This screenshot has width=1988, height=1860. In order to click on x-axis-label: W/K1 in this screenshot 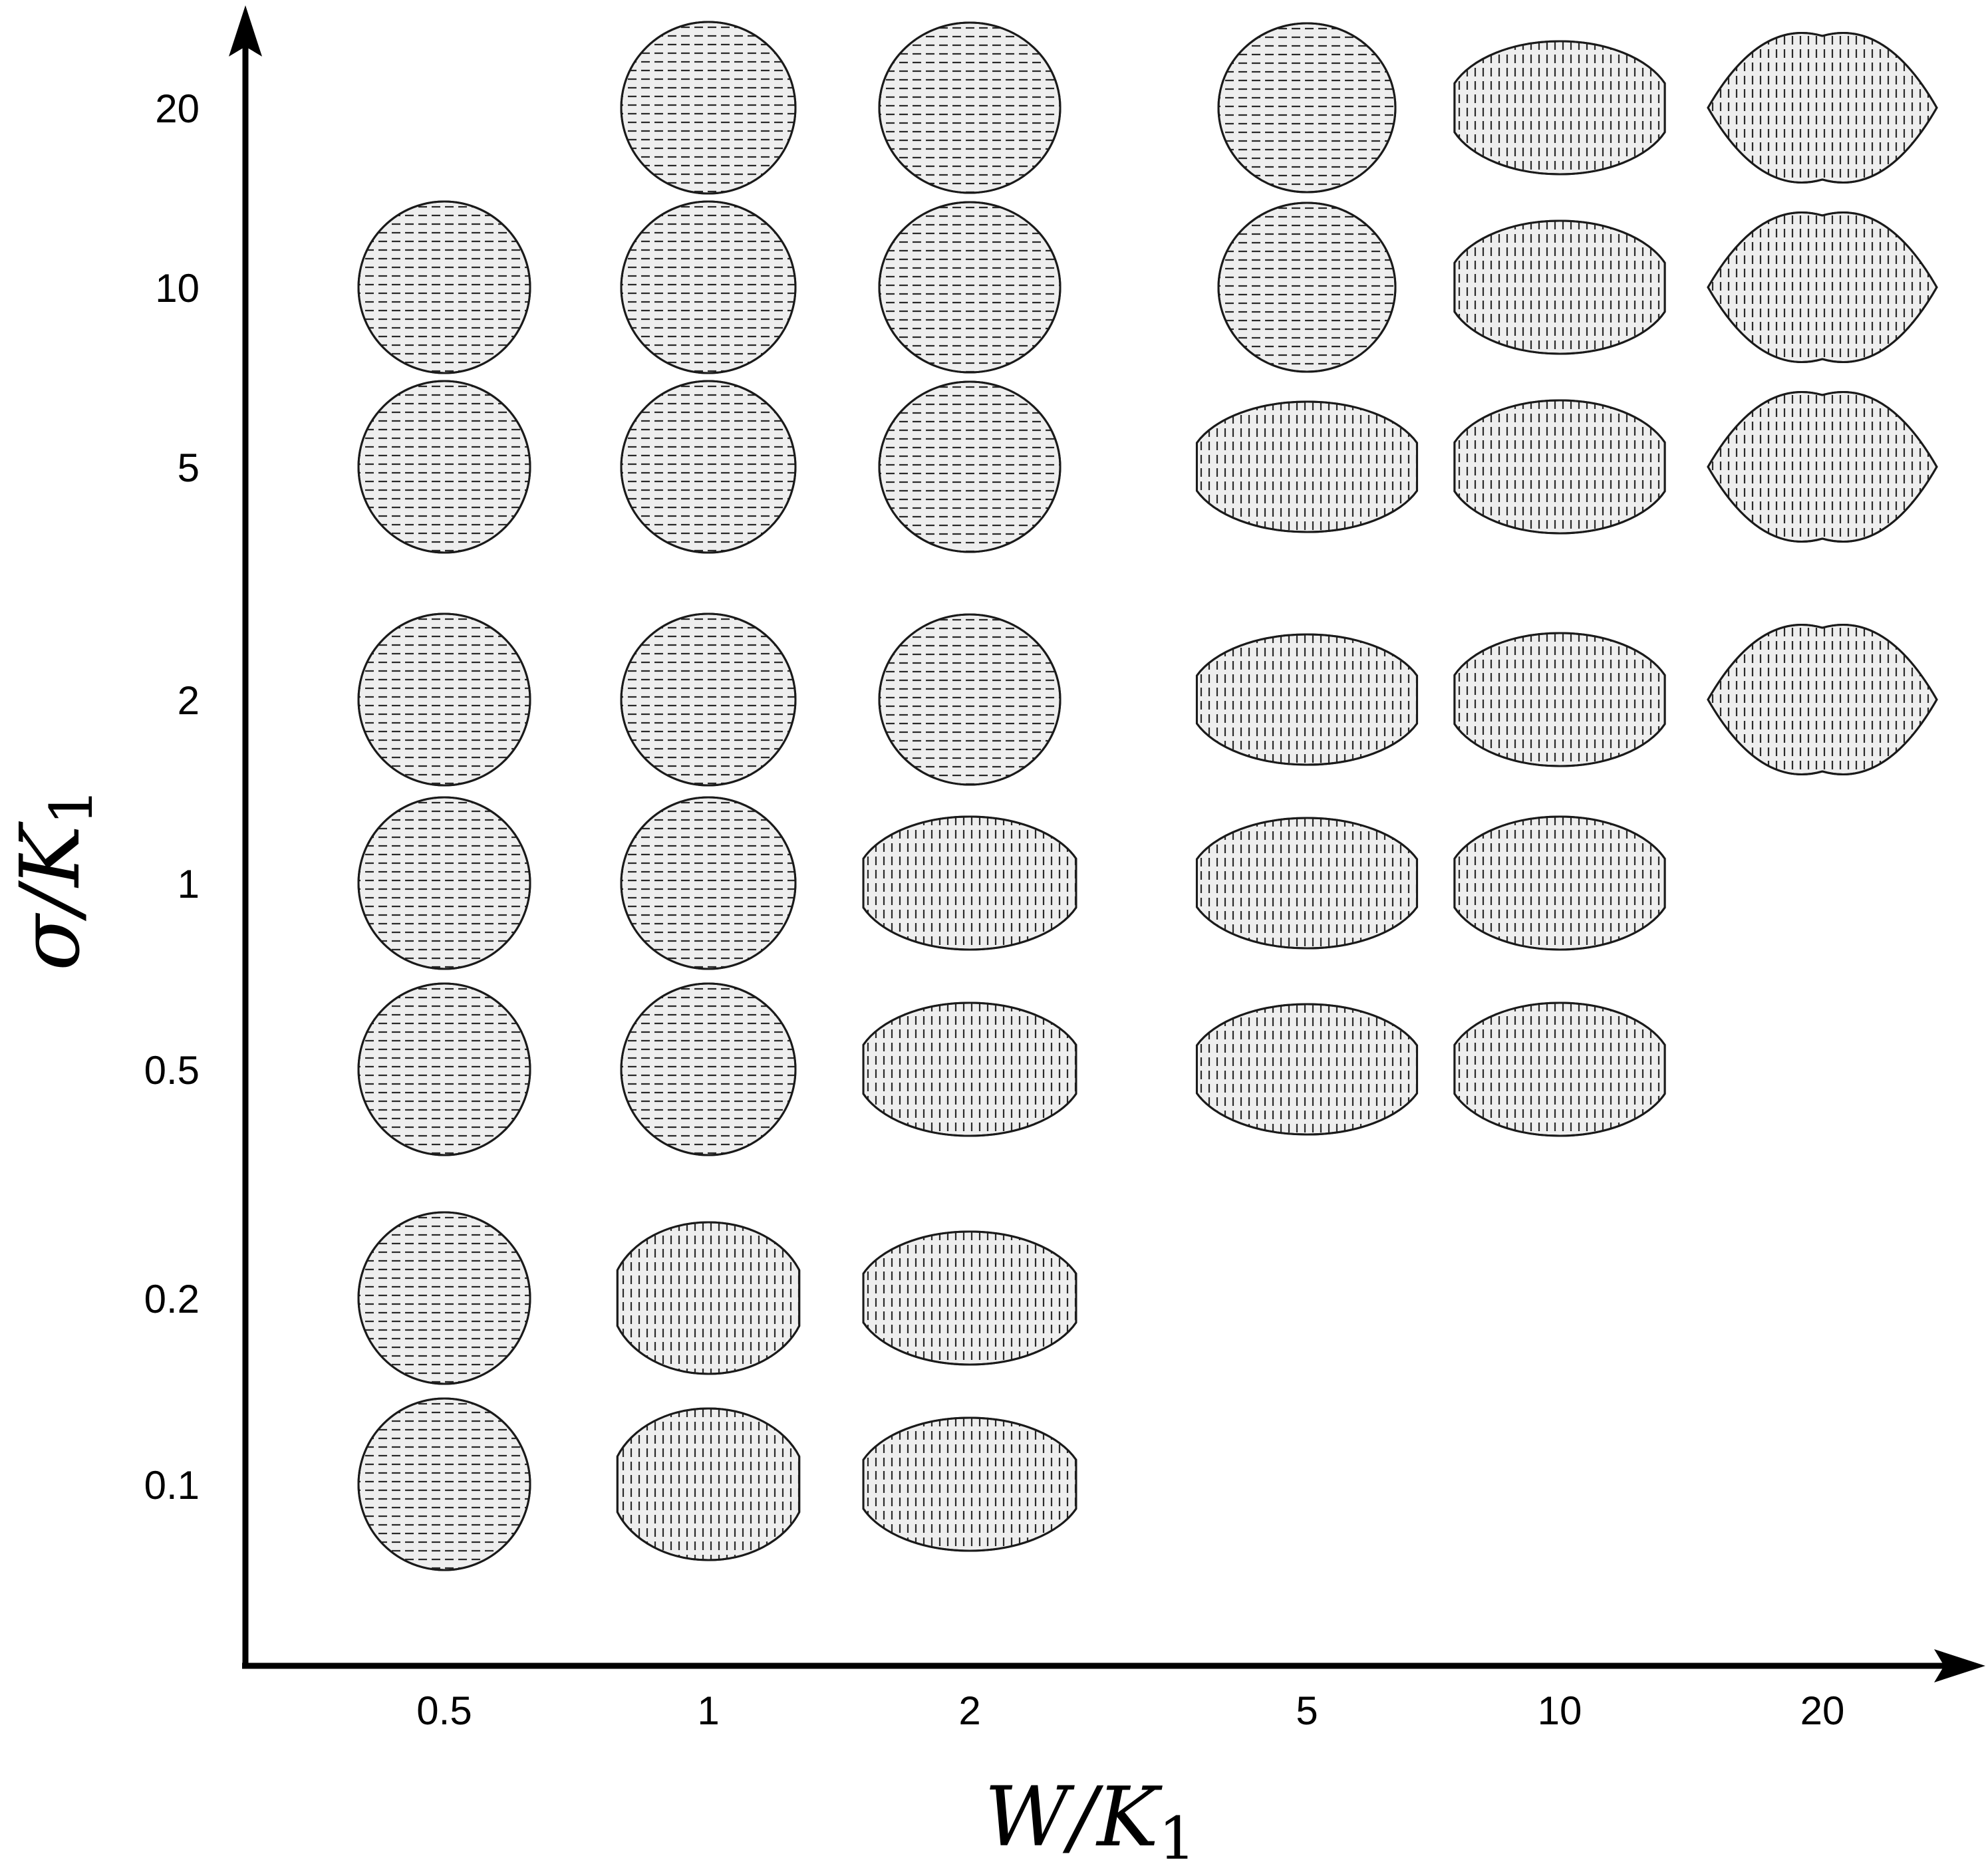, I will do `click(1090, 1815)`.